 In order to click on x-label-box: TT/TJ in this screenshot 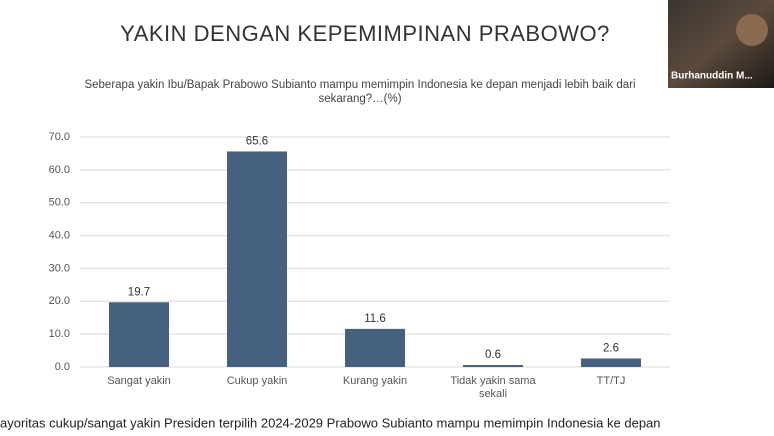, I will do `click(611, 381)`.